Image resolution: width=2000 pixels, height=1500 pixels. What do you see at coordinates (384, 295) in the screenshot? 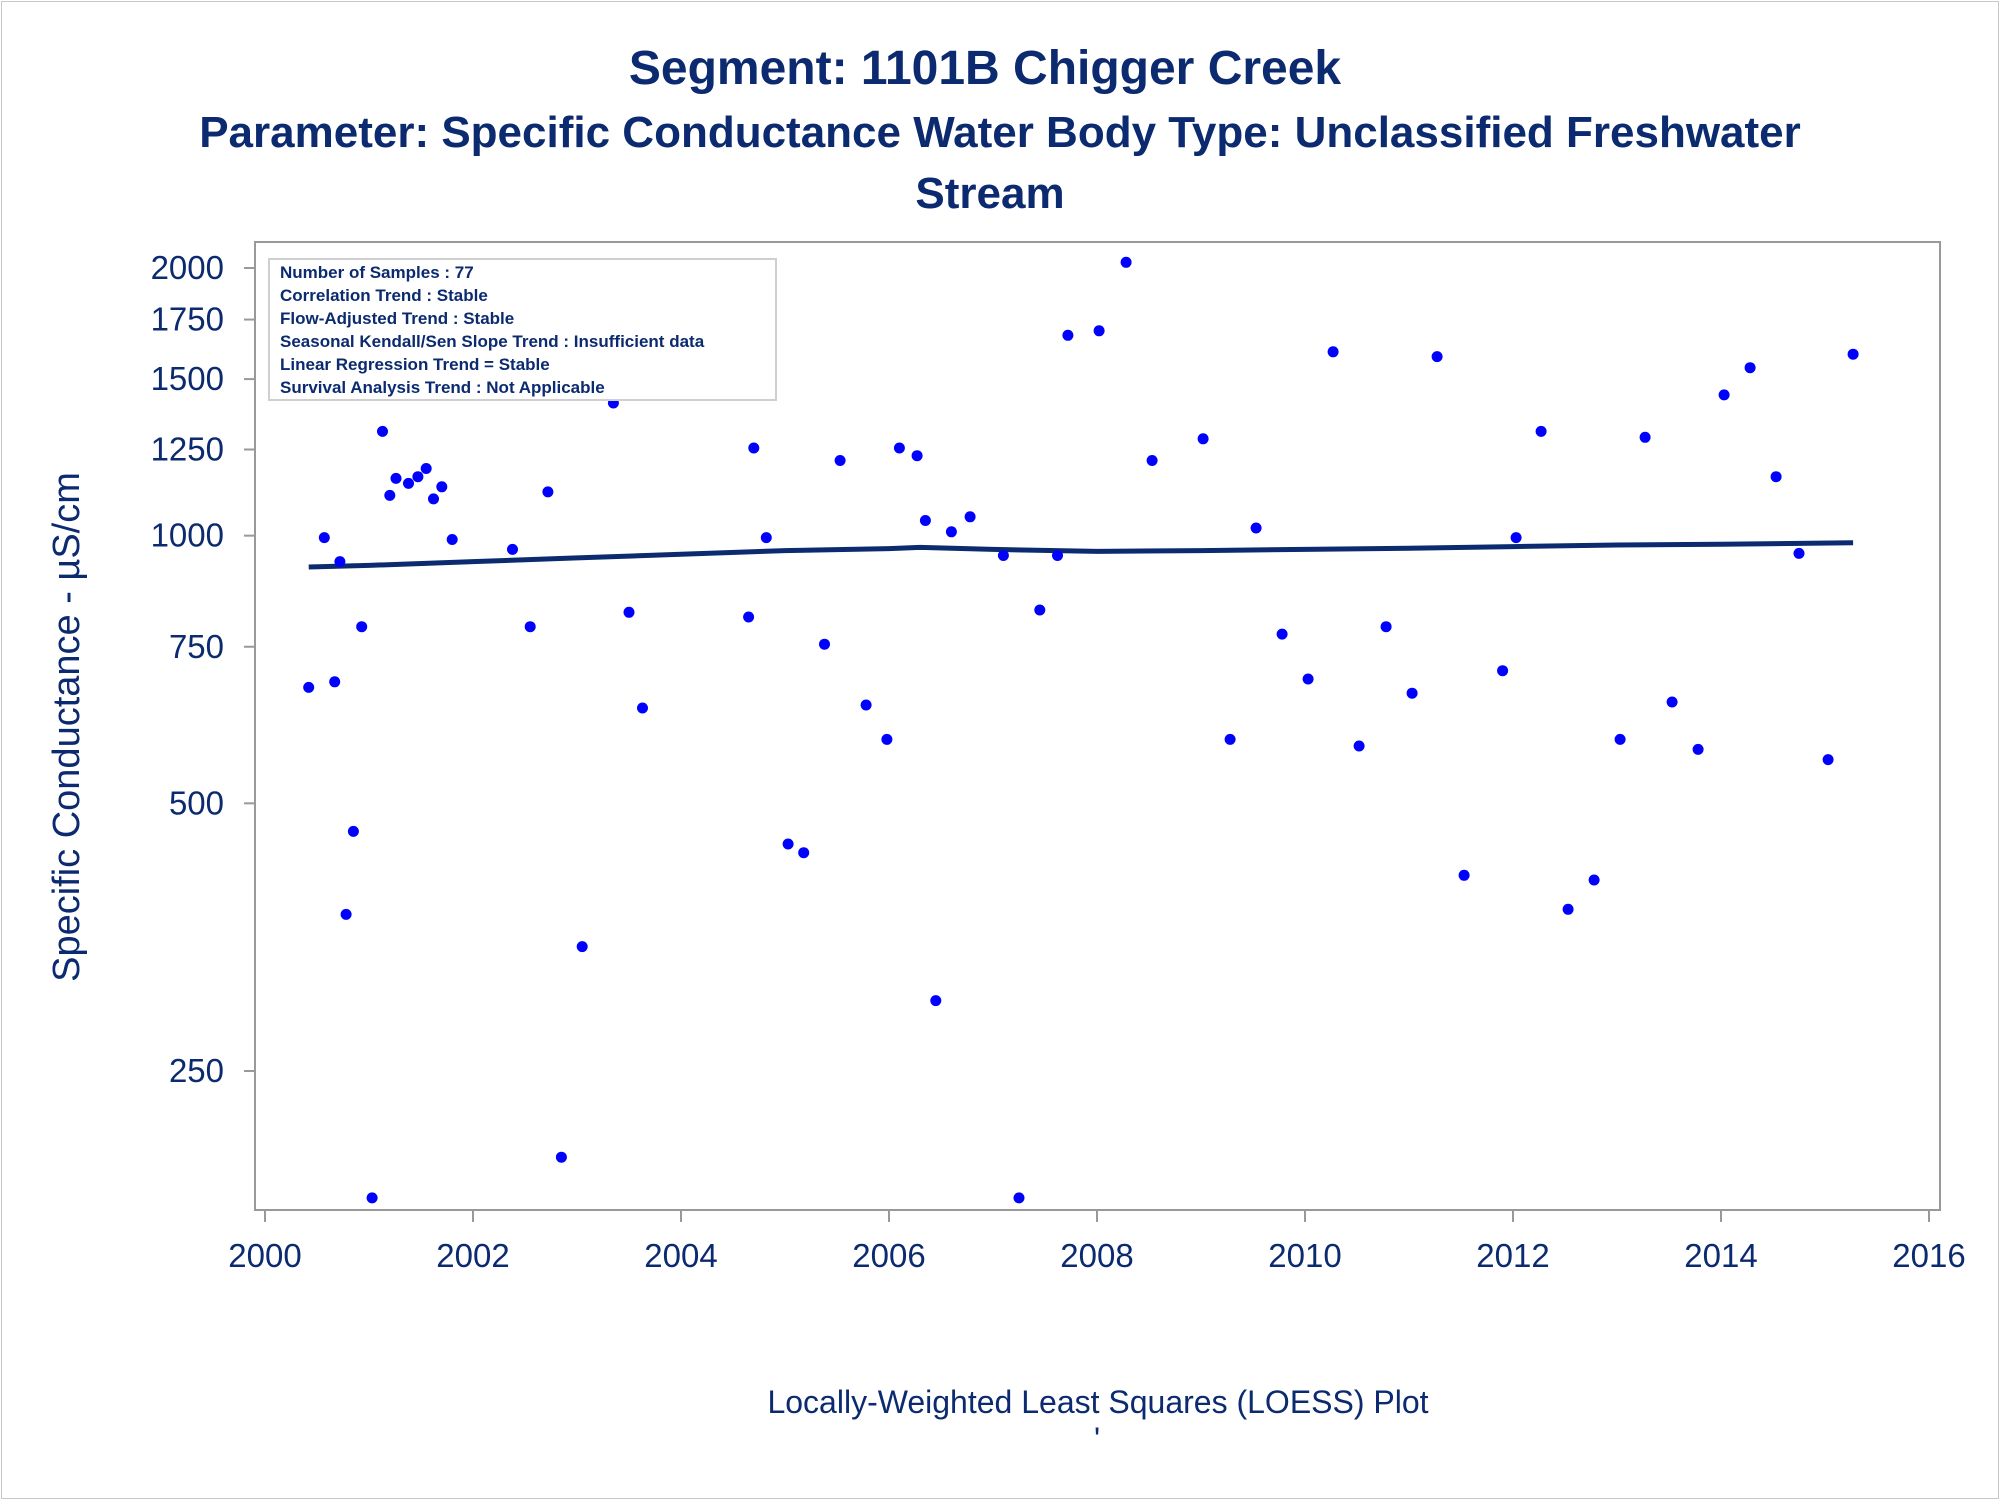
I see `stats-line-correlation: Correlation Trend : Stable` at bounding box center [384, 295].